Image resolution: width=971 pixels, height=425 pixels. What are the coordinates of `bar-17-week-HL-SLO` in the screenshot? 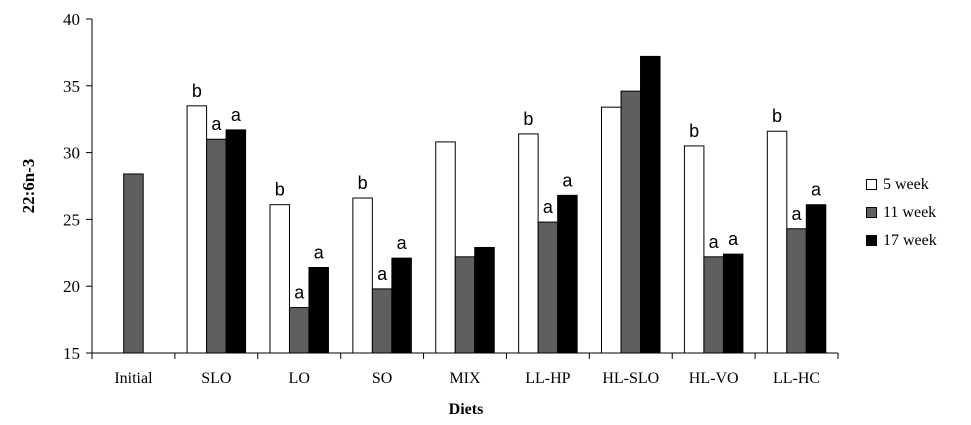 It's located at (650, 204).